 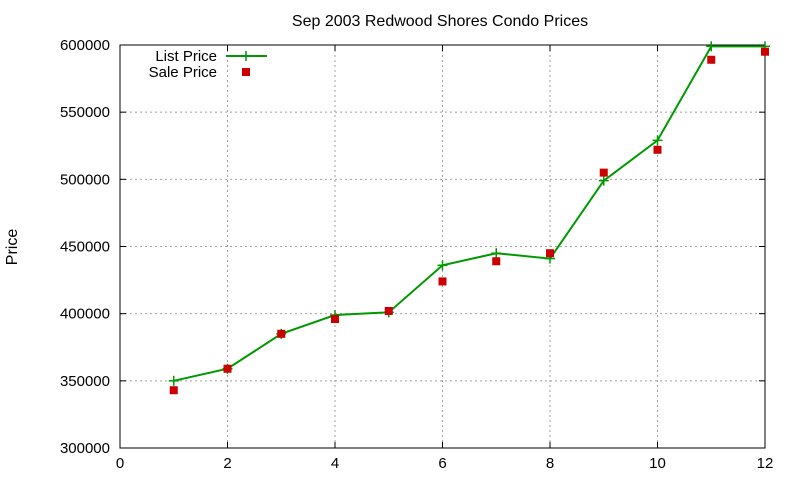 I want to click on x-tick-label: 10, so click(x=657, y=463).